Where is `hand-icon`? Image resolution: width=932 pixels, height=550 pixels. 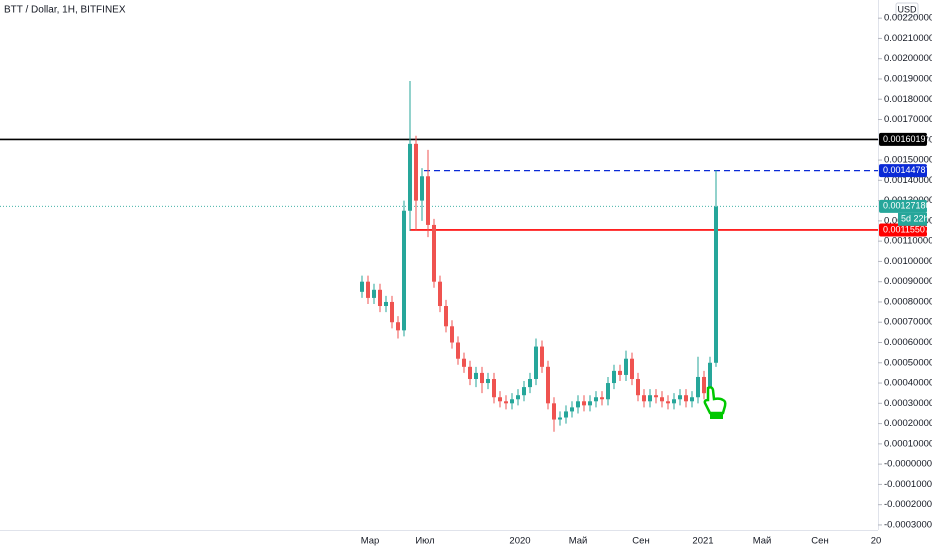 hand-icon is located at coordinates (715, 400).